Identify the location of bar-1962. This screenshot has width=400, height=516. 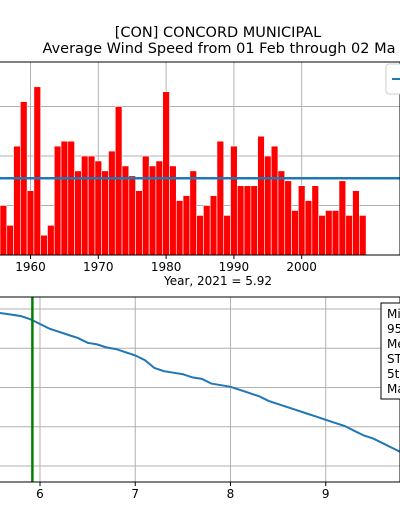
(44, 245).